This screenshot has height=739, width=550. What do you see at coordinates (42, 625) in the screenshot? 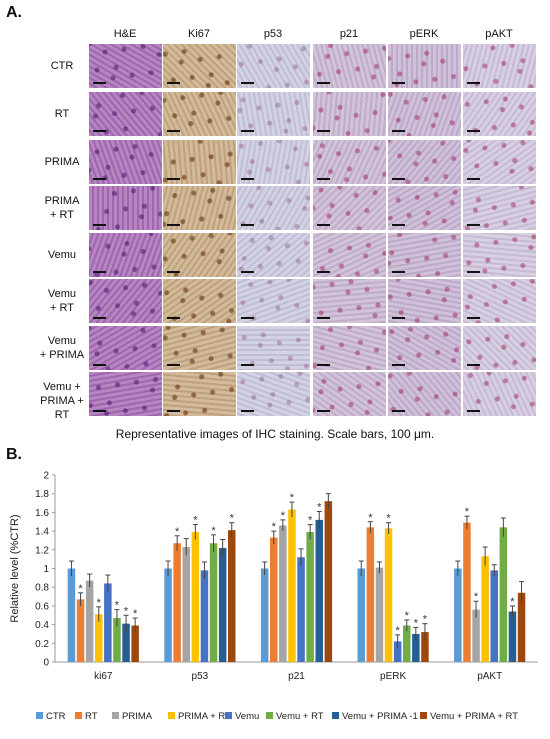
I see `y-tick-label: 0.4` at bounding box center [42, 625].